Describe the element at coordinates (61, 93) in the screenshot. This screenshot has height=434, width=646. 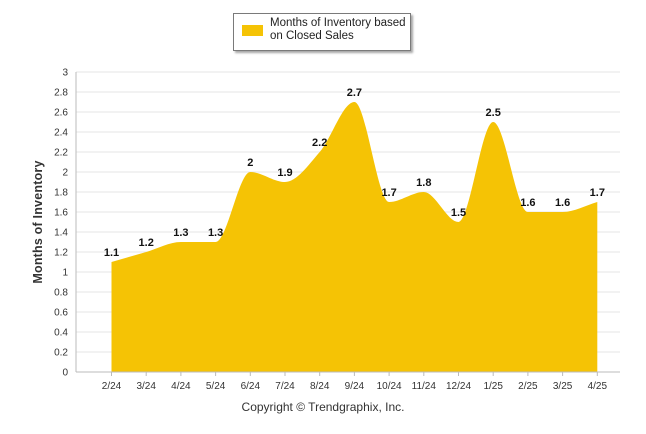
I see `y-tick-label: 2.8` at that location.